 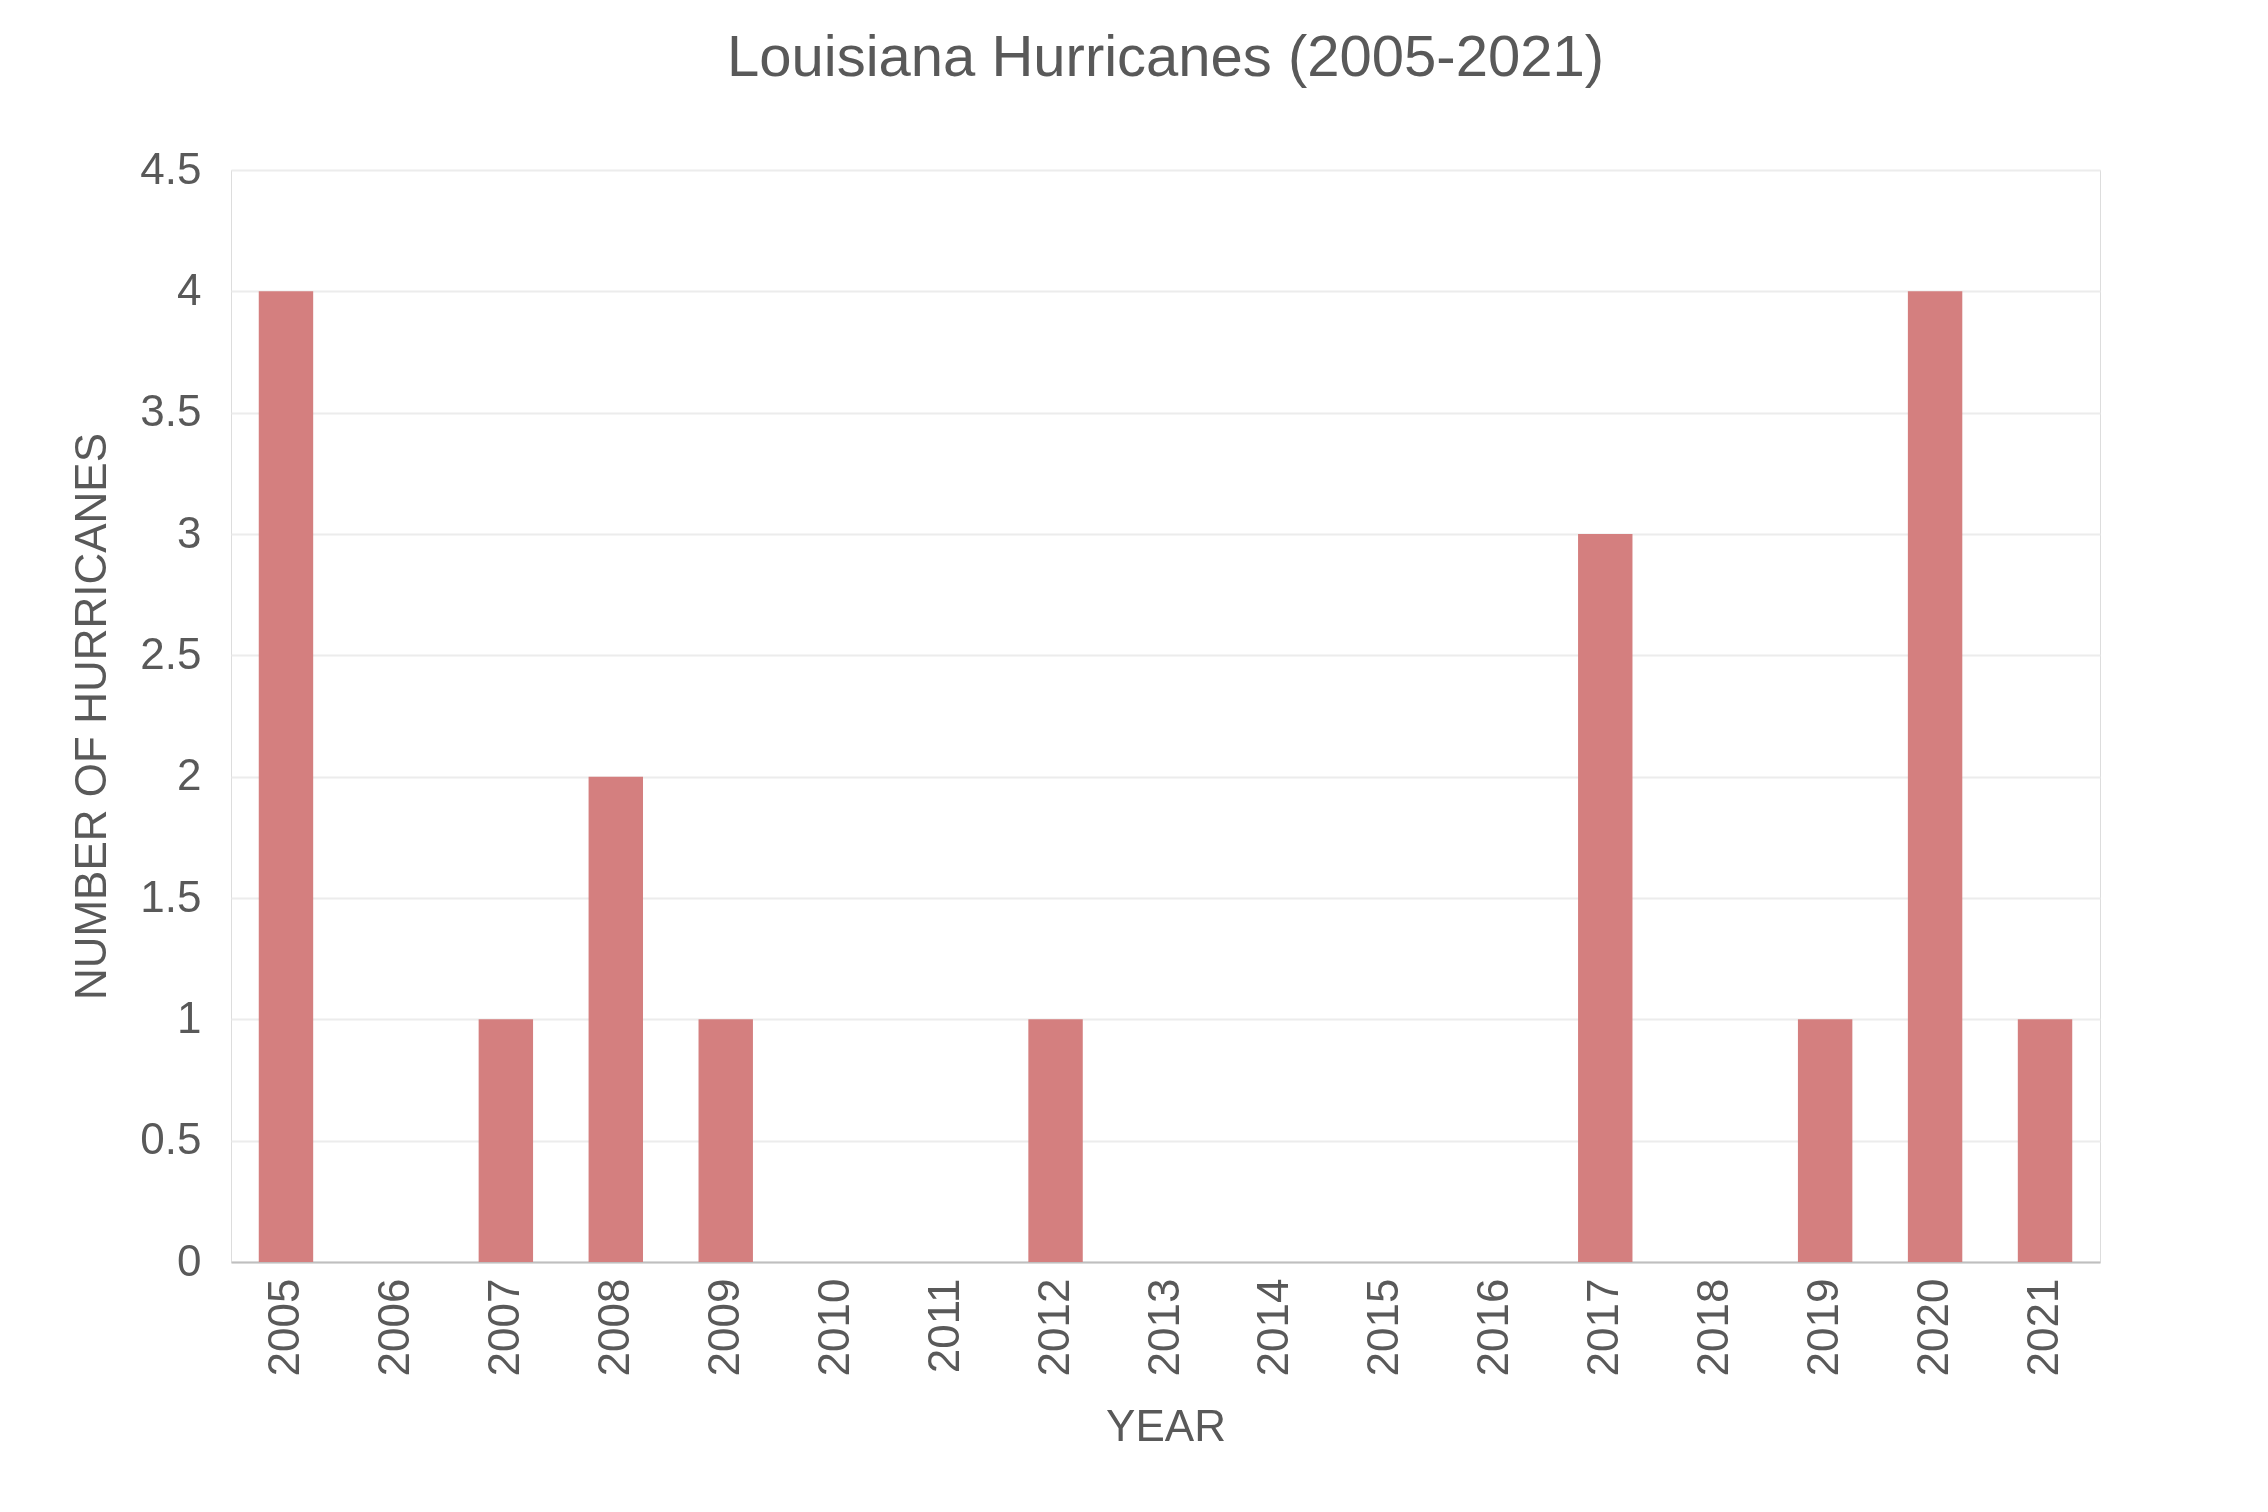 I want to click on y-tick-label: 3.5, so click(x=171, y=411).